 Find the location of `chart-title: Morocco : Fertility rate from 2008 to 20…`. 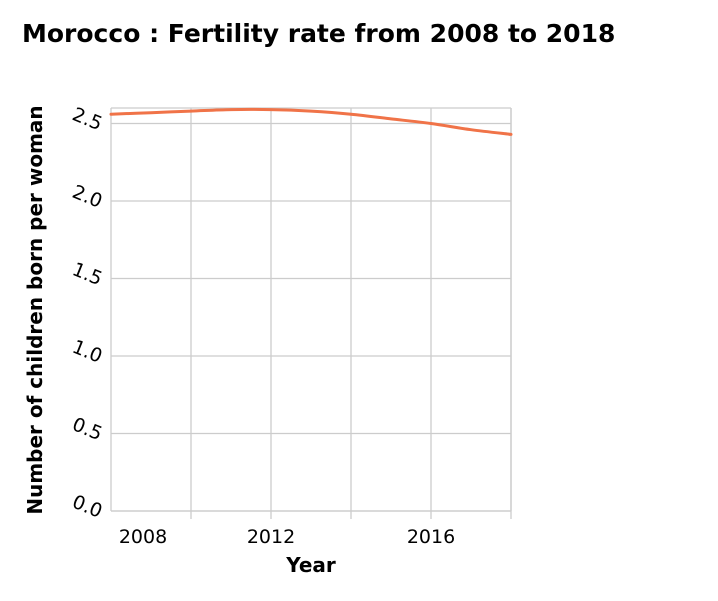

chart-title: Morocco : Fertility rate from 2008 to 20… is located at coordinates (318, 33).